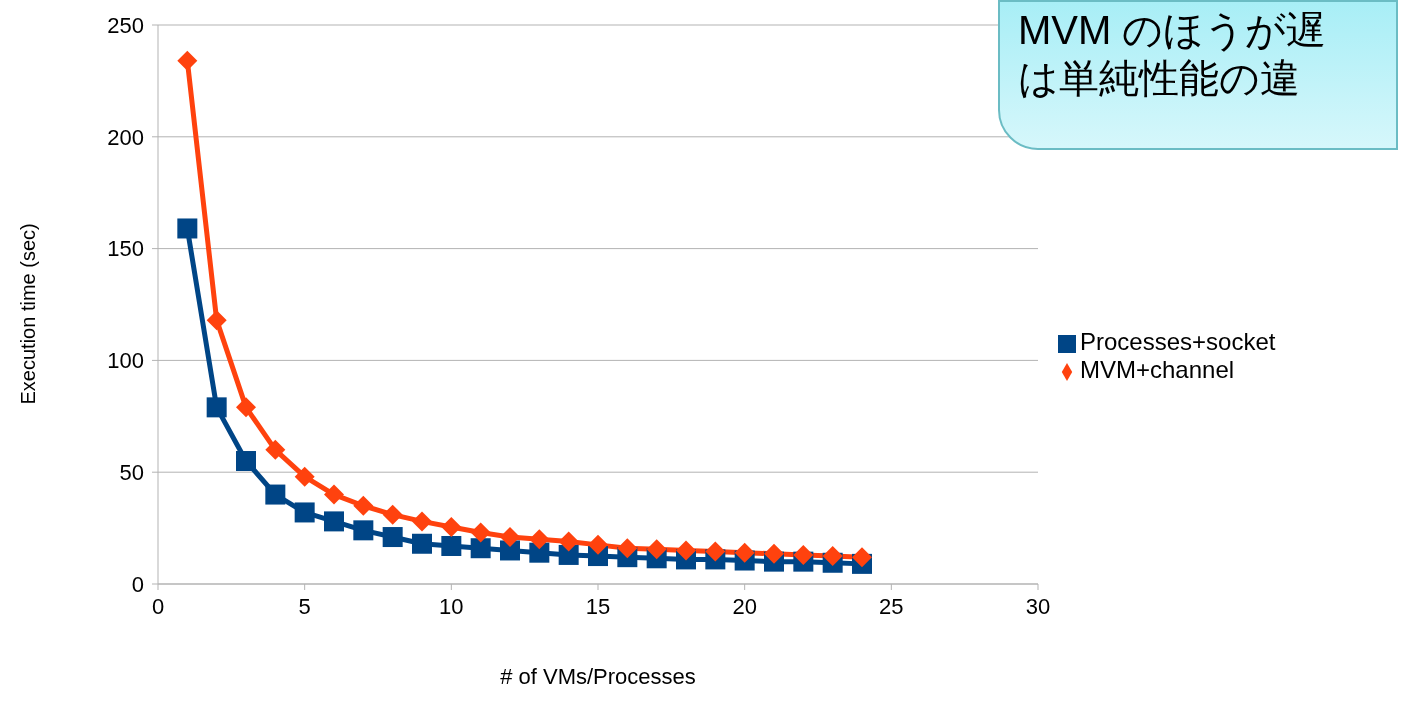 Image resolution: width=1406 pixels, height=704 pixels. Describe the element at coordinates (598, 606) in the screenshot. I see `x-tick-label: 15` at that location.